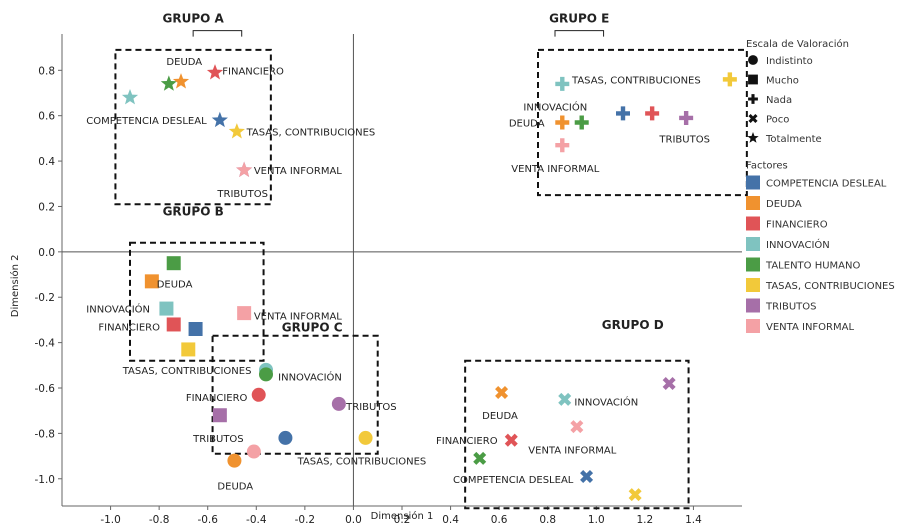 This screenshot has width=900, height=523. What do you see at coordinates (353, 518) in the screenshot?
I see `x-tick-label: 0.0` at bounding box center [353, 518].